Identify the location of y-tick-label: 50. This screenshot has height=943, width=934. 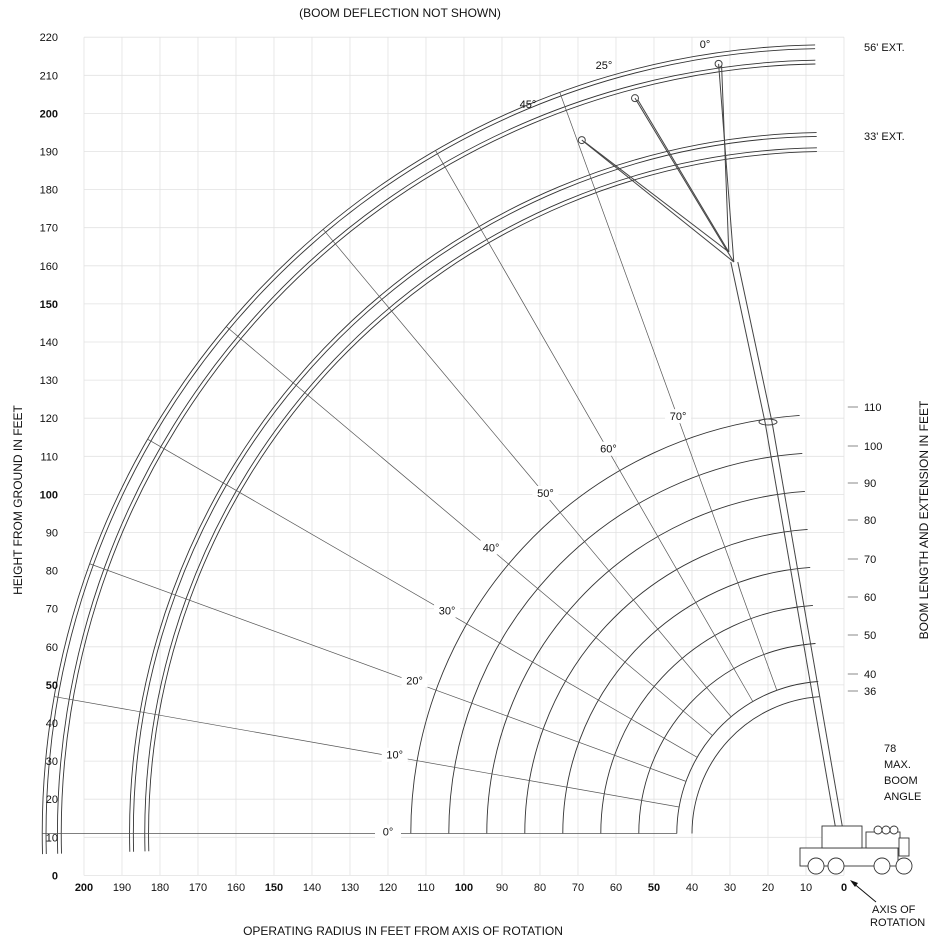
(52, 686).